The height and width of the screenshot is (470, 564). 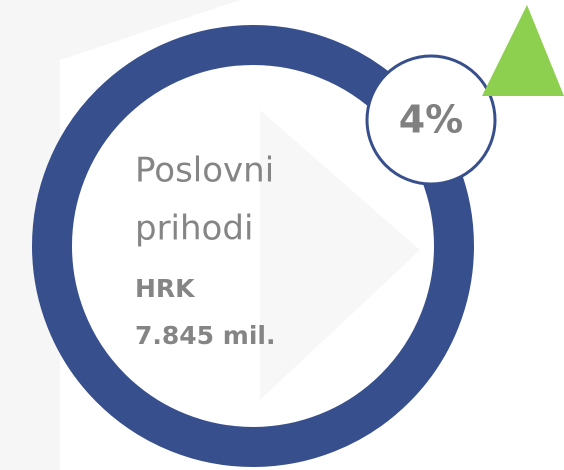 I want to click on amount: 7.845 mil., so click(x=205, y=335).